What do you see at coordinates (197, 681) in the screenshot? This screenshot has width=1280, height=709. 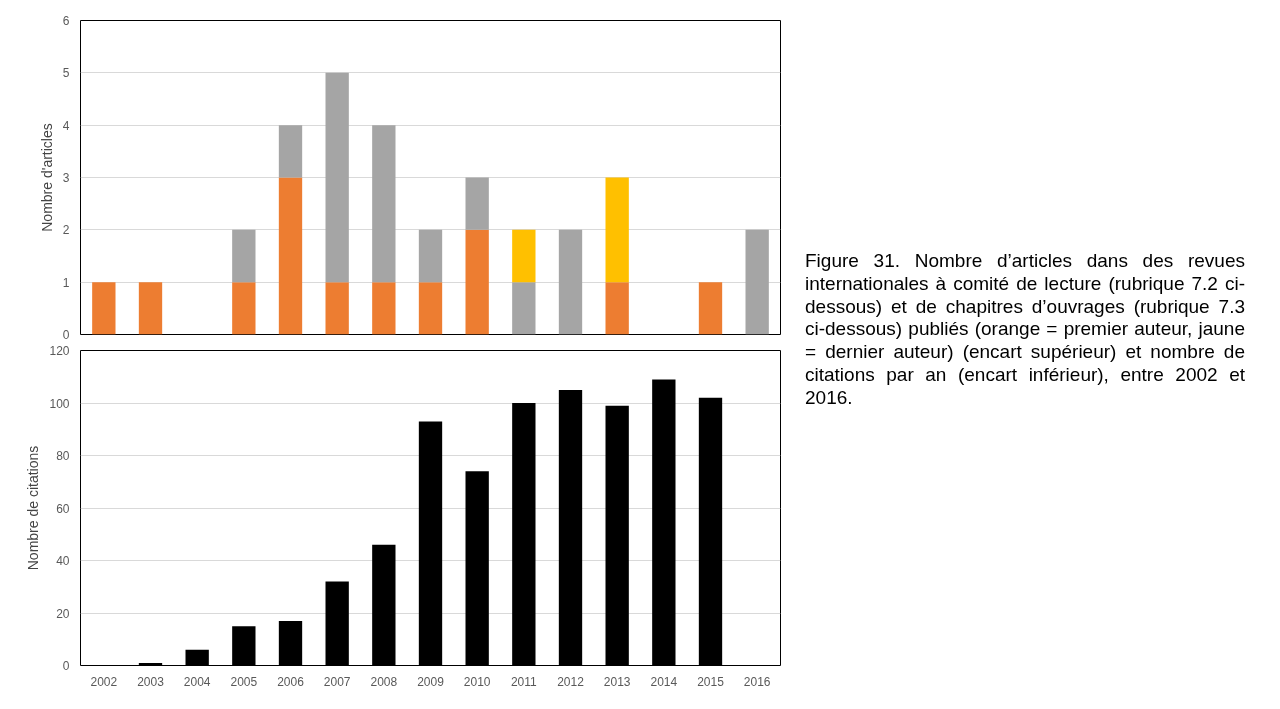 I see `x-tick-label: 2004` at bounding box center [197, 681].